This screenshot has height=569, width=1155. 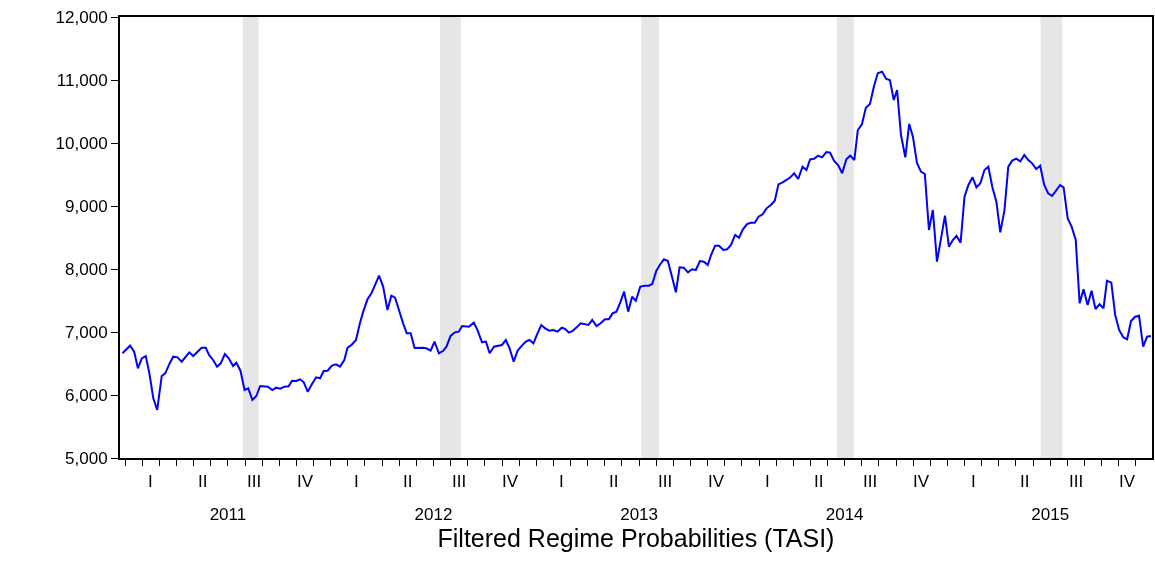 I want to click on y-tick-label: 10,000, so click(x=81, y=143).